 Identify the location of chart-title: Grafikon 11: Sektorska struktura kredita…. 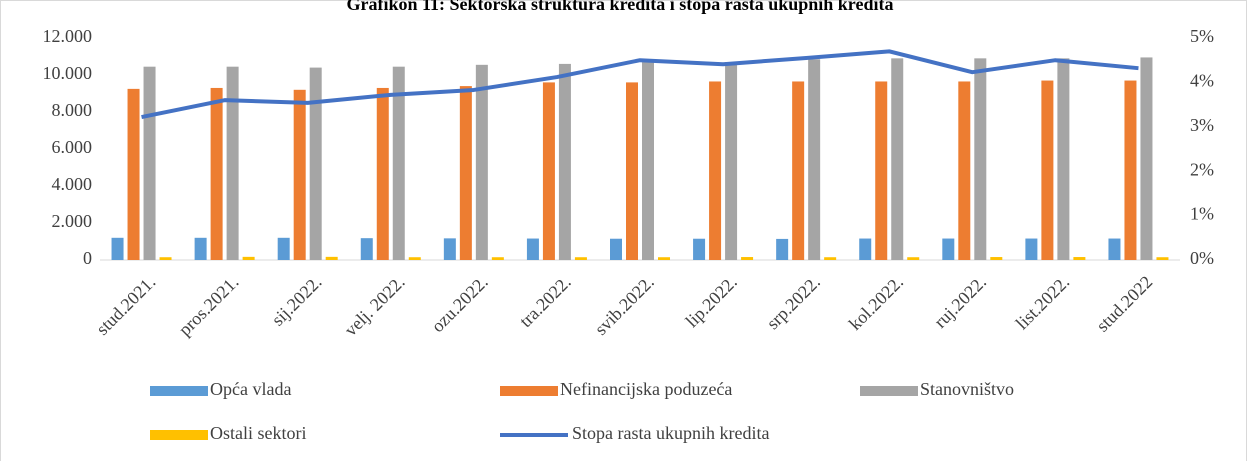
(620, 7).